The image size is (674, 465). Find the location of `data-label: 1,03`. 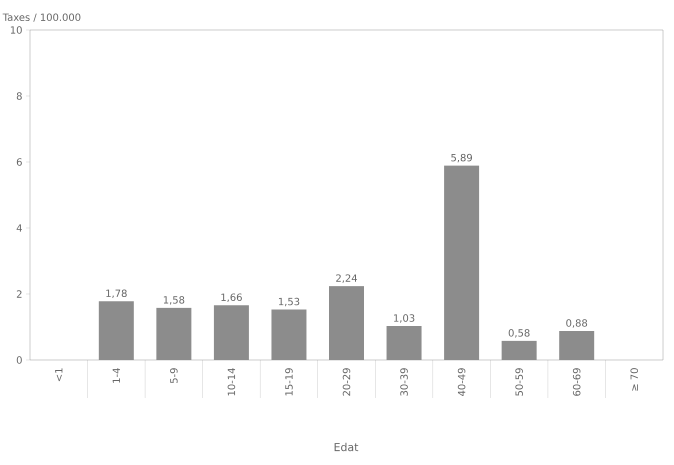

data-label: 1,03 is located at coordinates (404, 318).